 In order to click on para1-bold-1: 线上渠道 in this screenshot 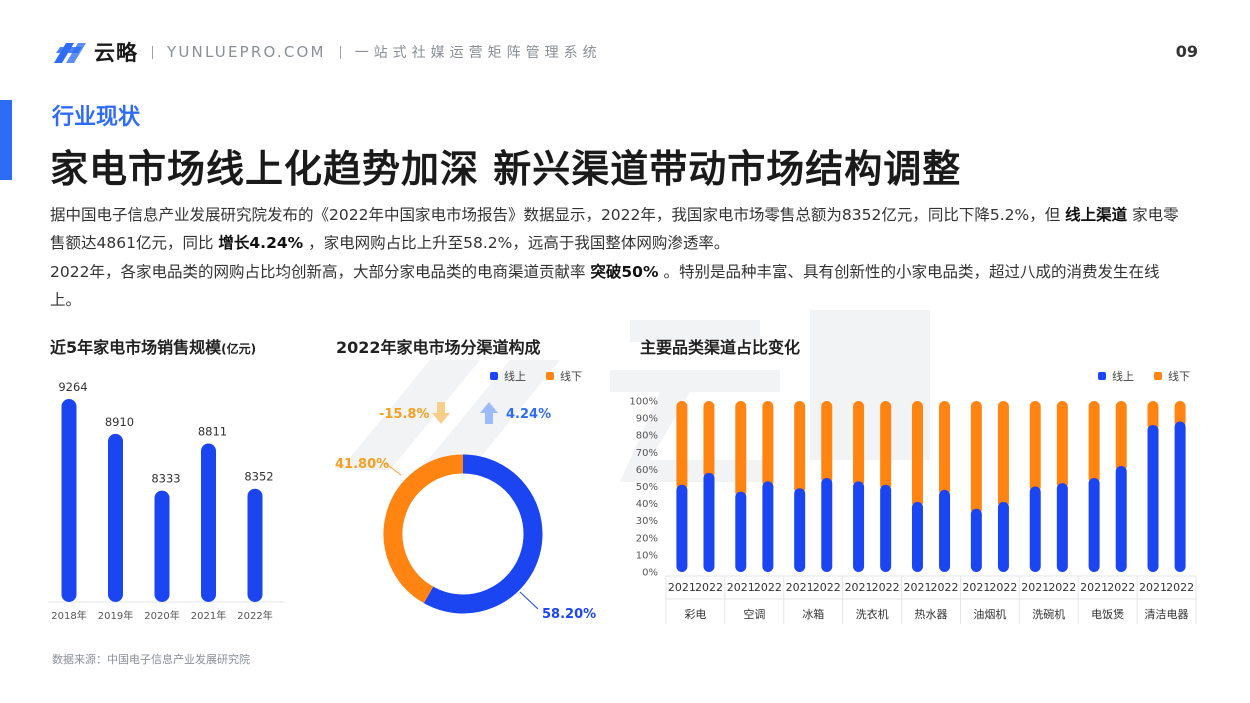, I will do `click(1096, 215)`.